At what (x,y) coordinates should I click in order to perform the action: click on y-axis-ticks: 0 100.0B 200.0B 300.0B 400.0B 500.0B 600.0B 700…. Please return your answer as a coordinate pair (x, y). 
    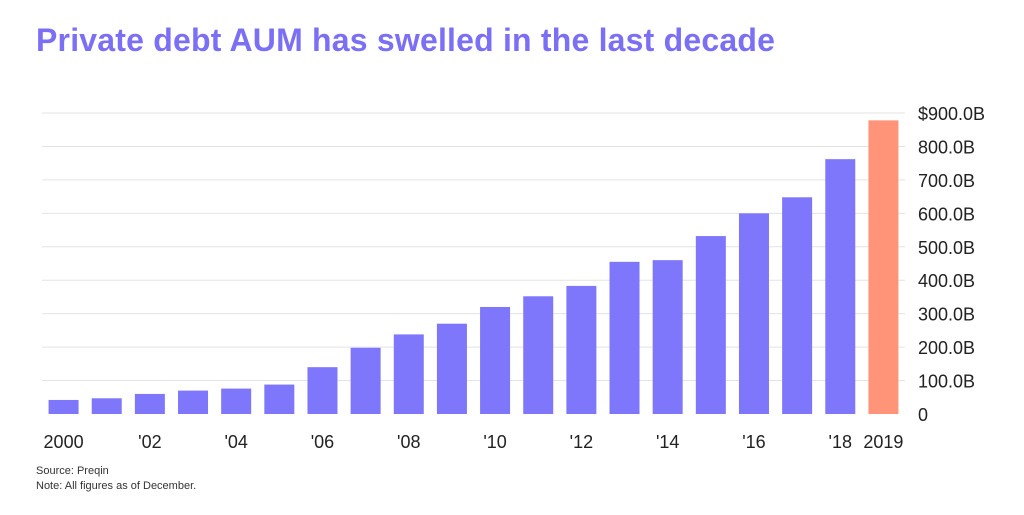
    Looking at the image, I should click on (951, 264).